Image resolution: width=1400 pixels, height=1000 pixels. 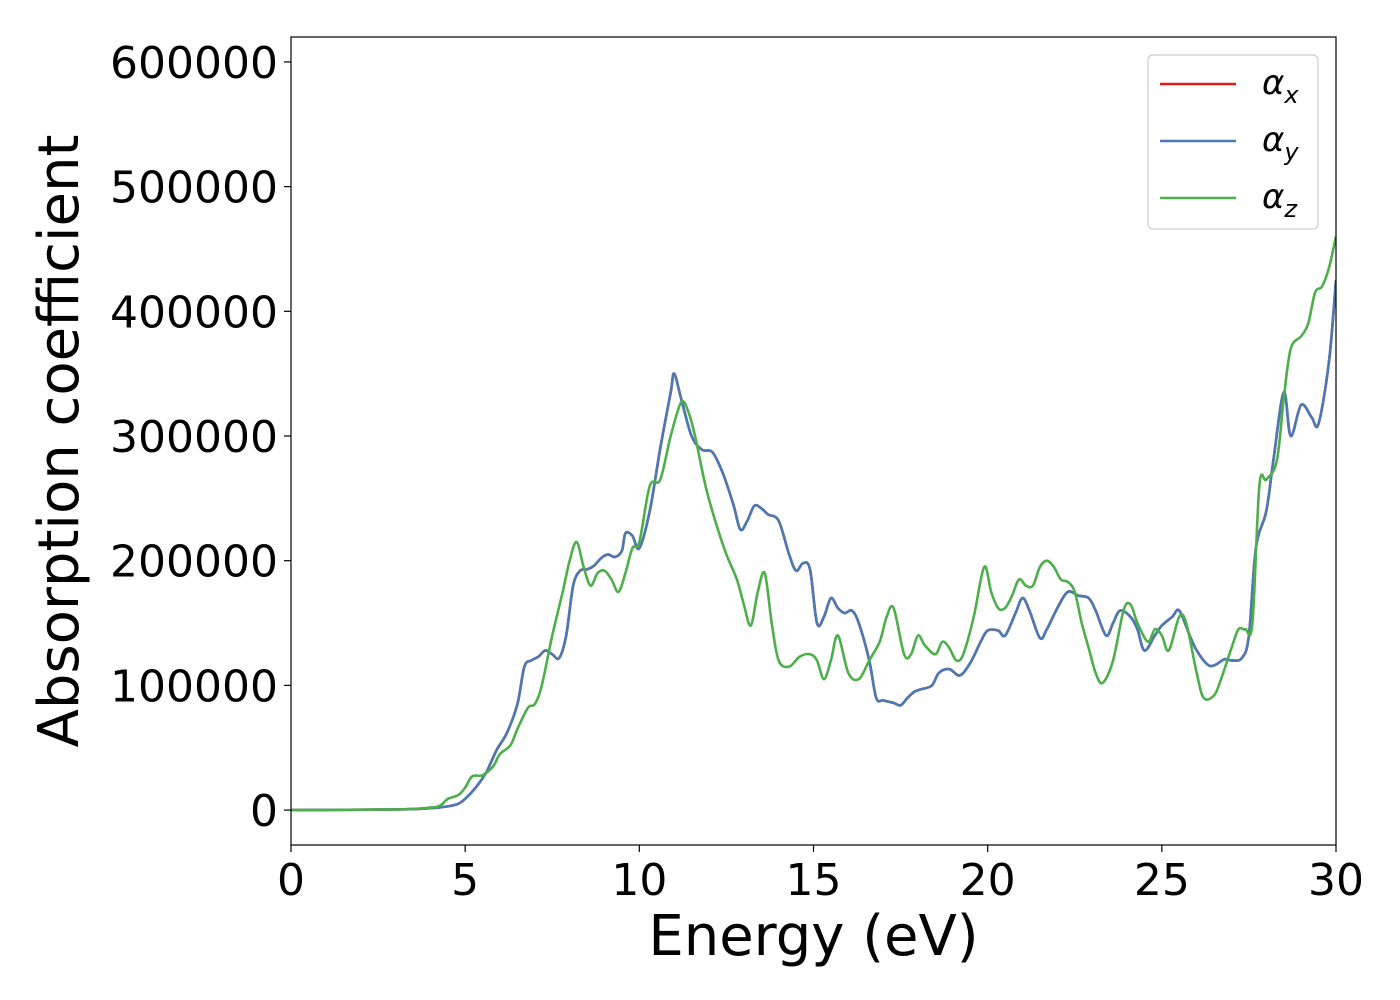 What do you see at coordinates (291, 880) in the screenshot?
I see `x-tick-label: 0` at bounding box center [291, 880].